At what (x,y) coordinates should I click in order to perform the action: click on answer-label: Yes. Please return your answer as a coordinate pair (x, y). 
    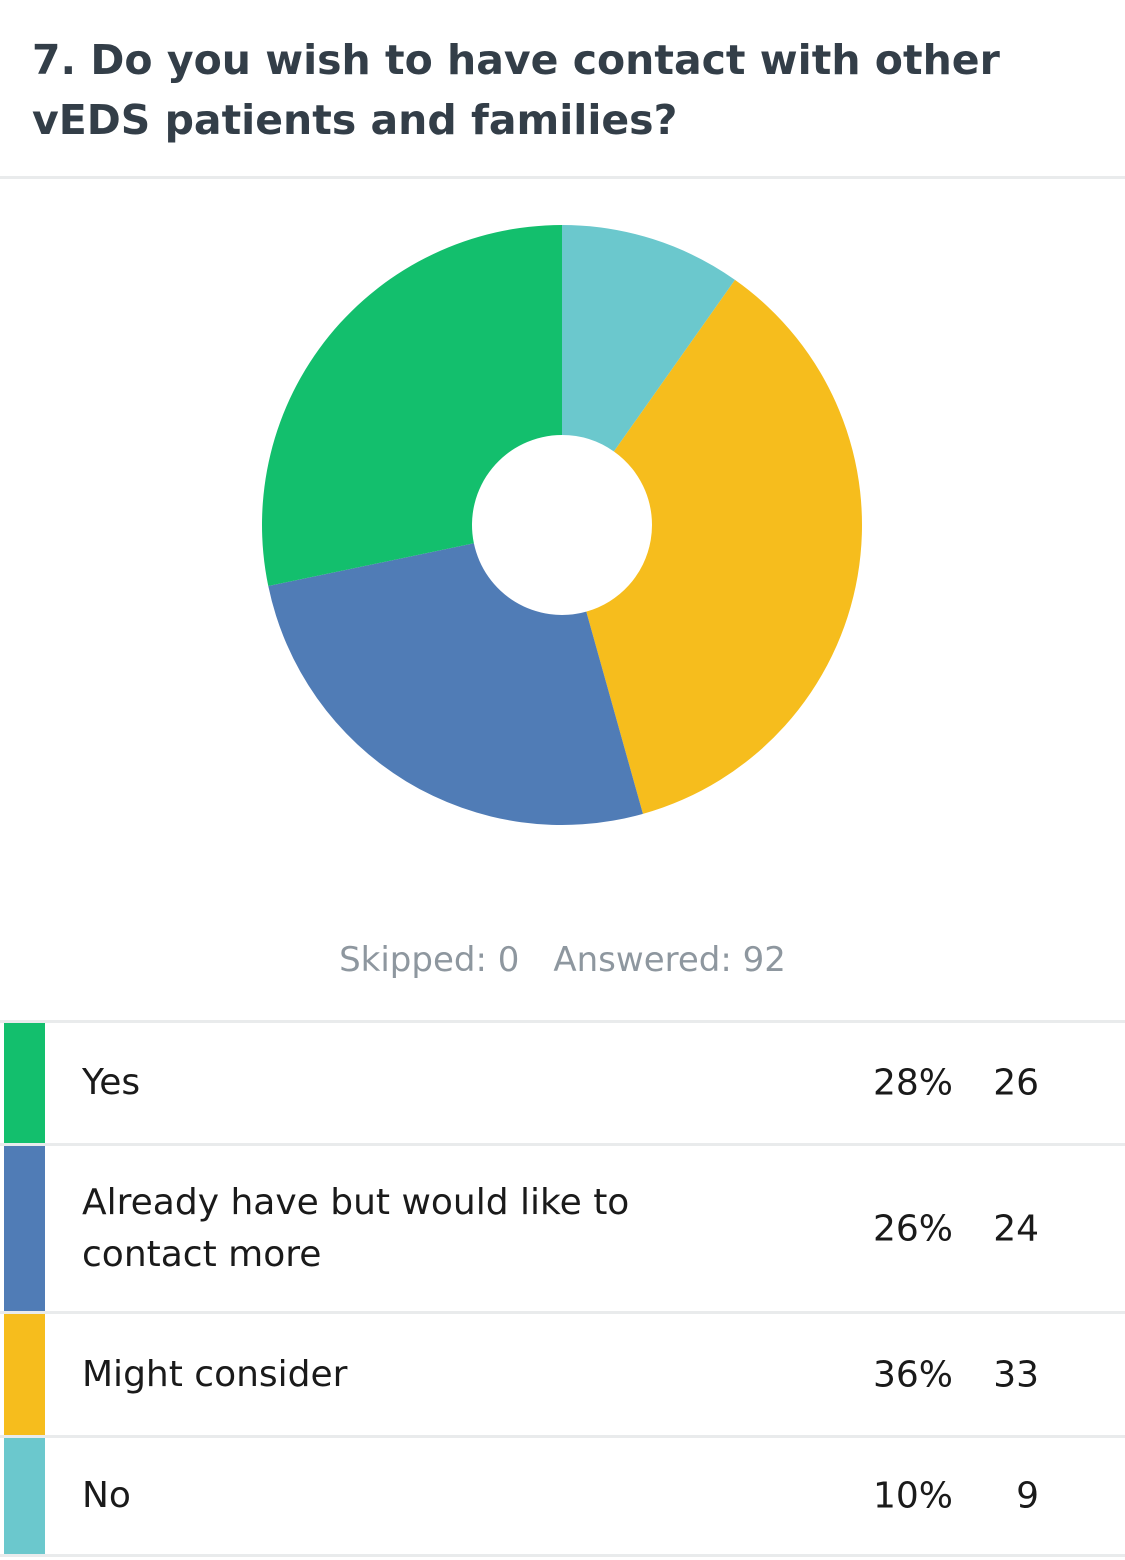
    Looking at the image, I should click on (111, 1082).